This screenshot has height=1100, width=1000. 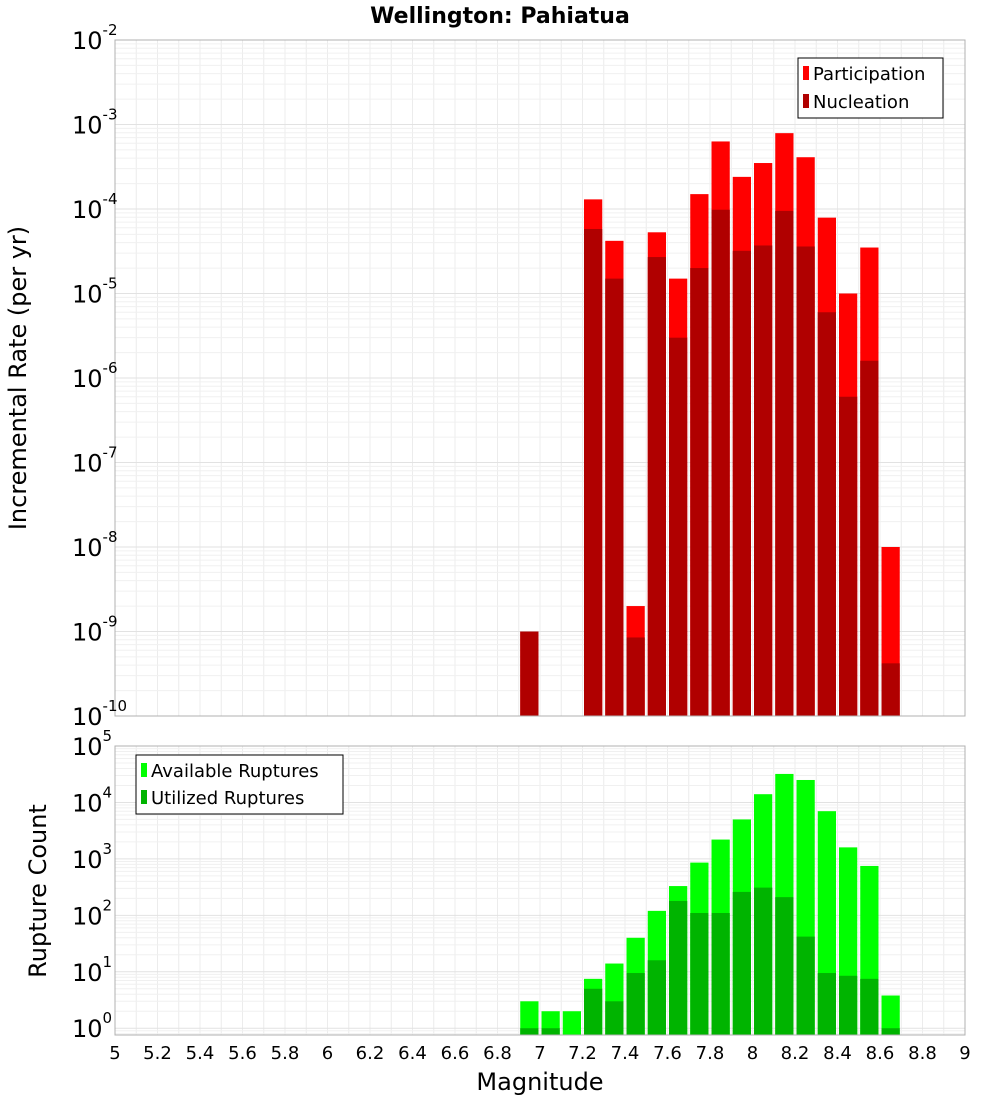 I want to click on count-legend: Available Ruptures Utilized Ruptures, so click(x=239, y=784).